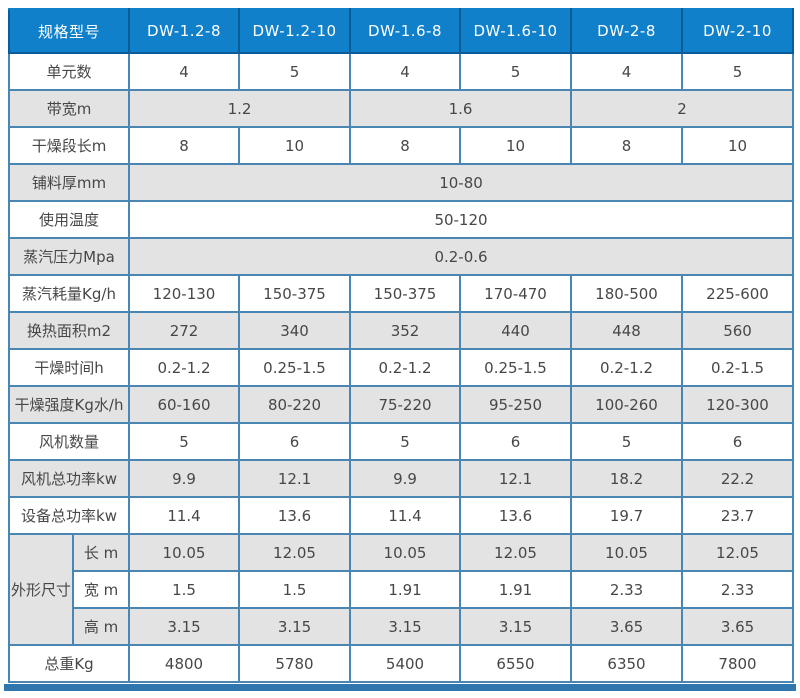 This screenshot has height=698, width=800. What do you see at coordinates (69, 182) in the screenshot?
I see `row-label: 铺料厚mm` at bounding box center [69, 182].